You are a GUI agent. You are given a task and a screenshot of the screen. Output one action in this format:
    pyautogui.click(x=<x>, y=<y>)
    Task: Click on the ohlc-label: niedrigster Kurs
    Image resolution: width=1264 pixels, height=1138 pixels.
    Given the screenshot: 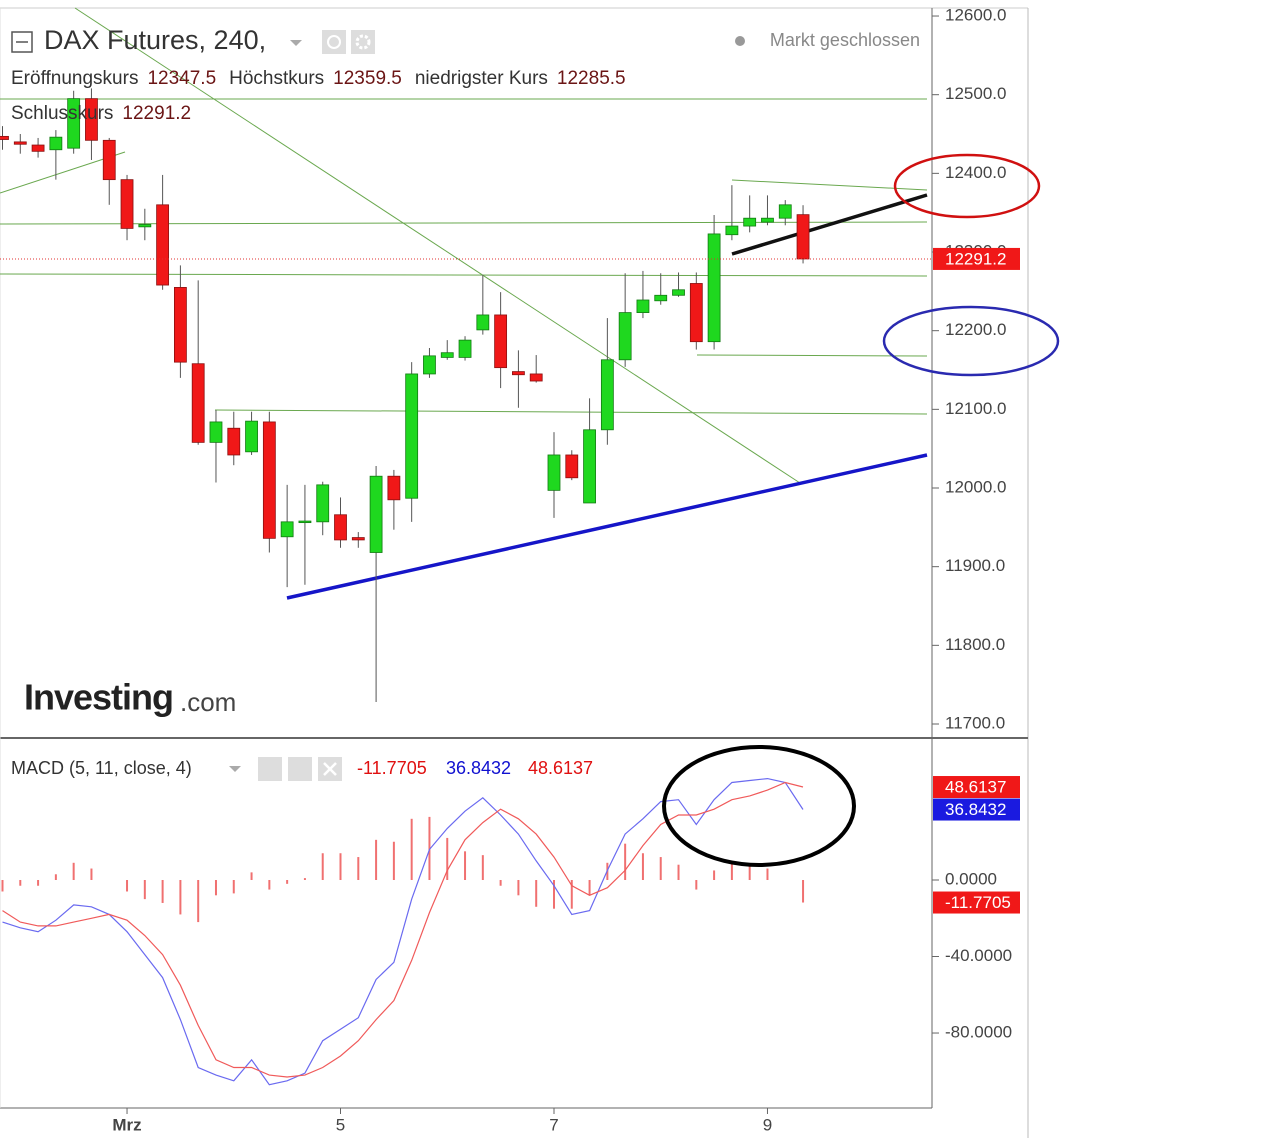 What is the action you would take?
    pyautogui.click(x=481, y=78)
    